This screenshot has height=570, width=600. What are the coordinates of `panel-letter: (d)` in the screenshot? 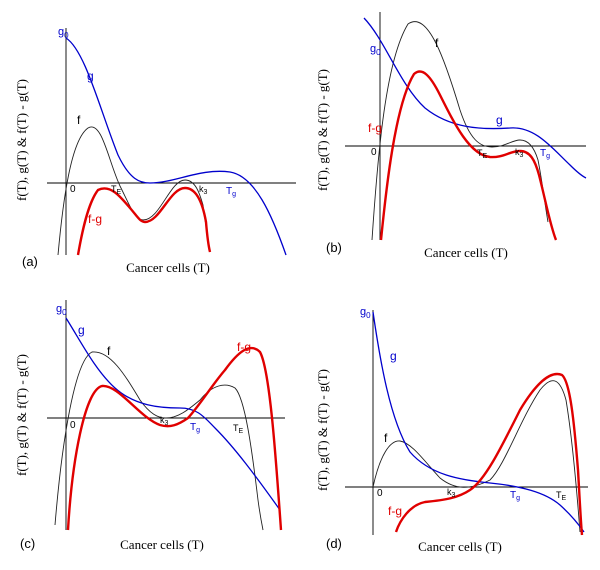 It's located at (334, 543).